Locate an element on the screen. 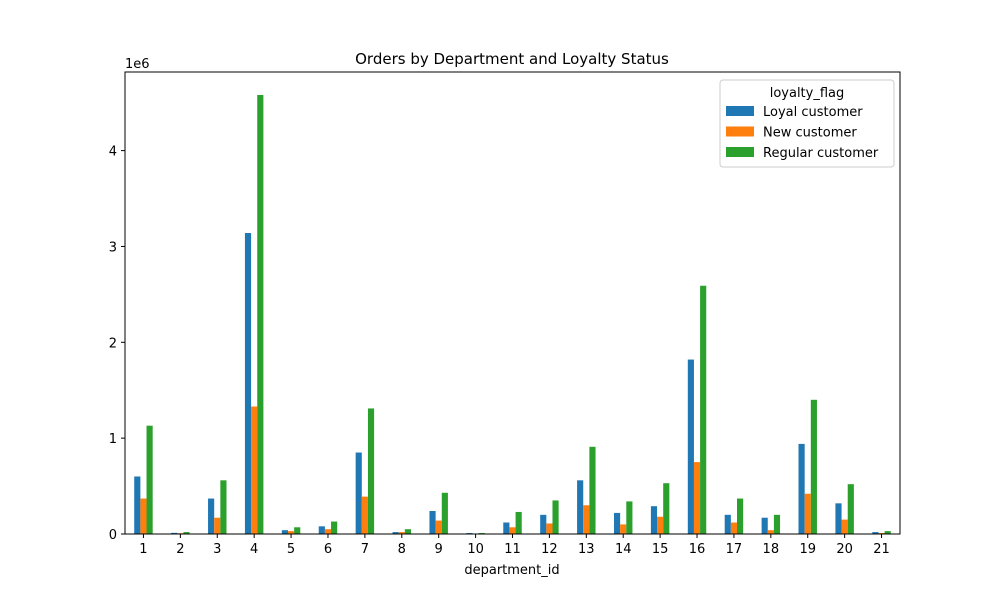  x-tick-label: 1 is located at coordinates (143, 549).